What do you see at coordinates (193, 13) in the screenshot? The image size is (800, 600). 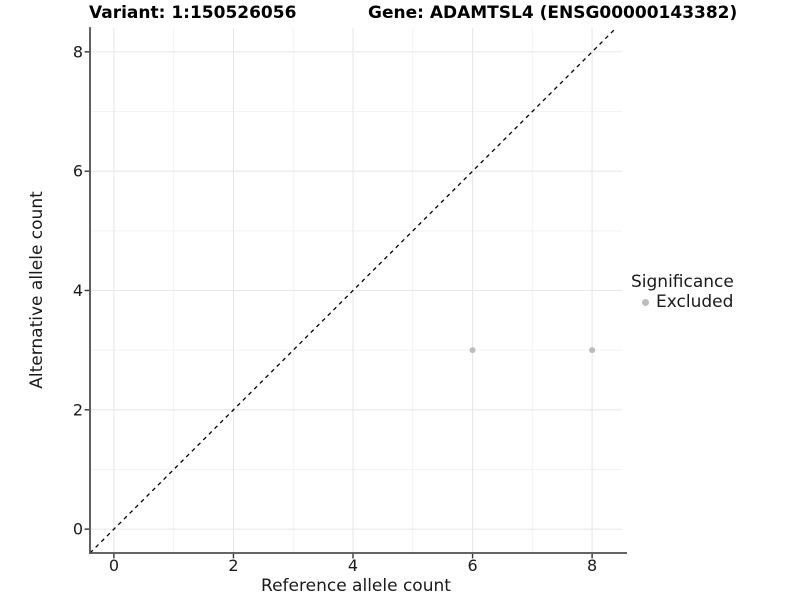 I see `variant-title: Variant: 1:150526056` at bounding box center [193, 13].